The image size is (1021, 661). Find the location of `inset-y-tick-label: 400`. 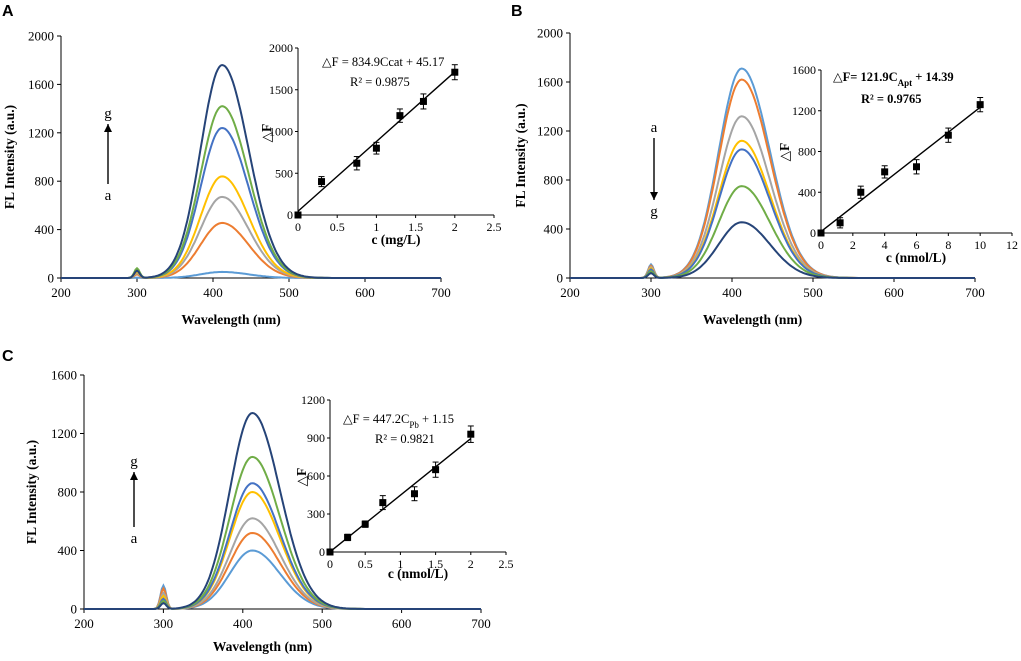

inset-y-tick-label: 400 is located at coordinates (807, 192).